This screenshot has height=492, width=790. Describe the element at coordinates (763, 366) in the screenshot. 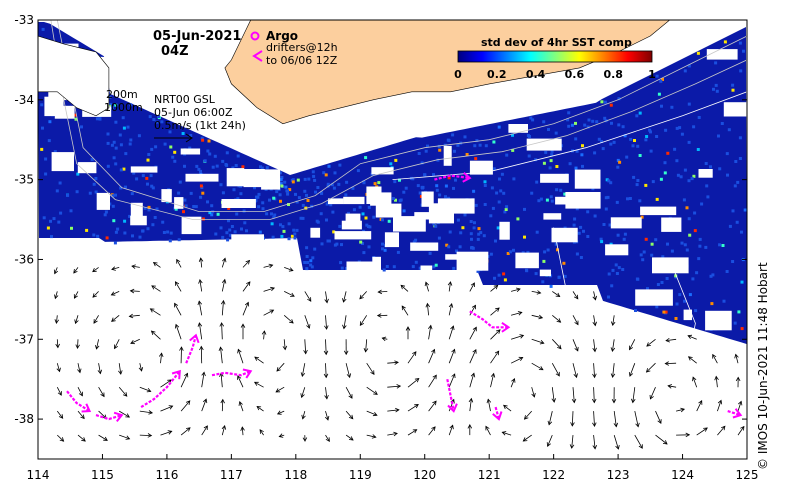

I see `credit-text: © IMOS 10-Jun-2021 11:48 Hobart` at that location.